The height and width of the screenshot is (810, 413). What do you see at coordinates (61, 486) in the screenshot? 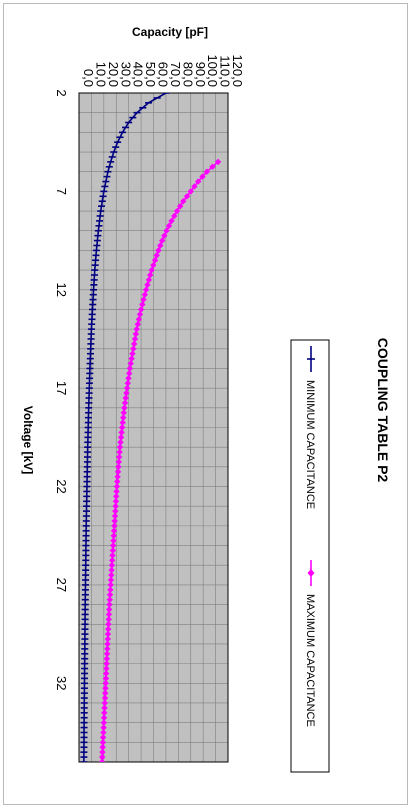
I see `x-tick-label: 22` at bounding box center [61, 486].